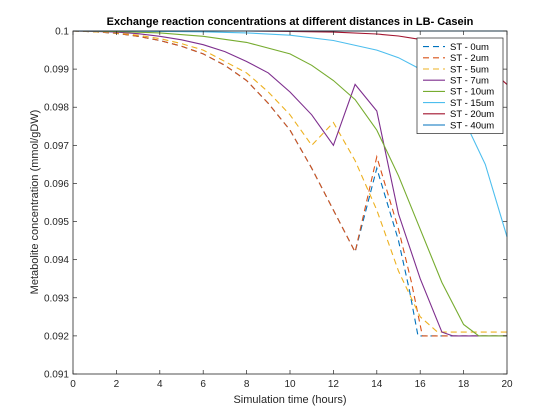  Describe the element at coordinates (56, 375) in the screenshot. I see `y-tick-label: 0.091` at that location.